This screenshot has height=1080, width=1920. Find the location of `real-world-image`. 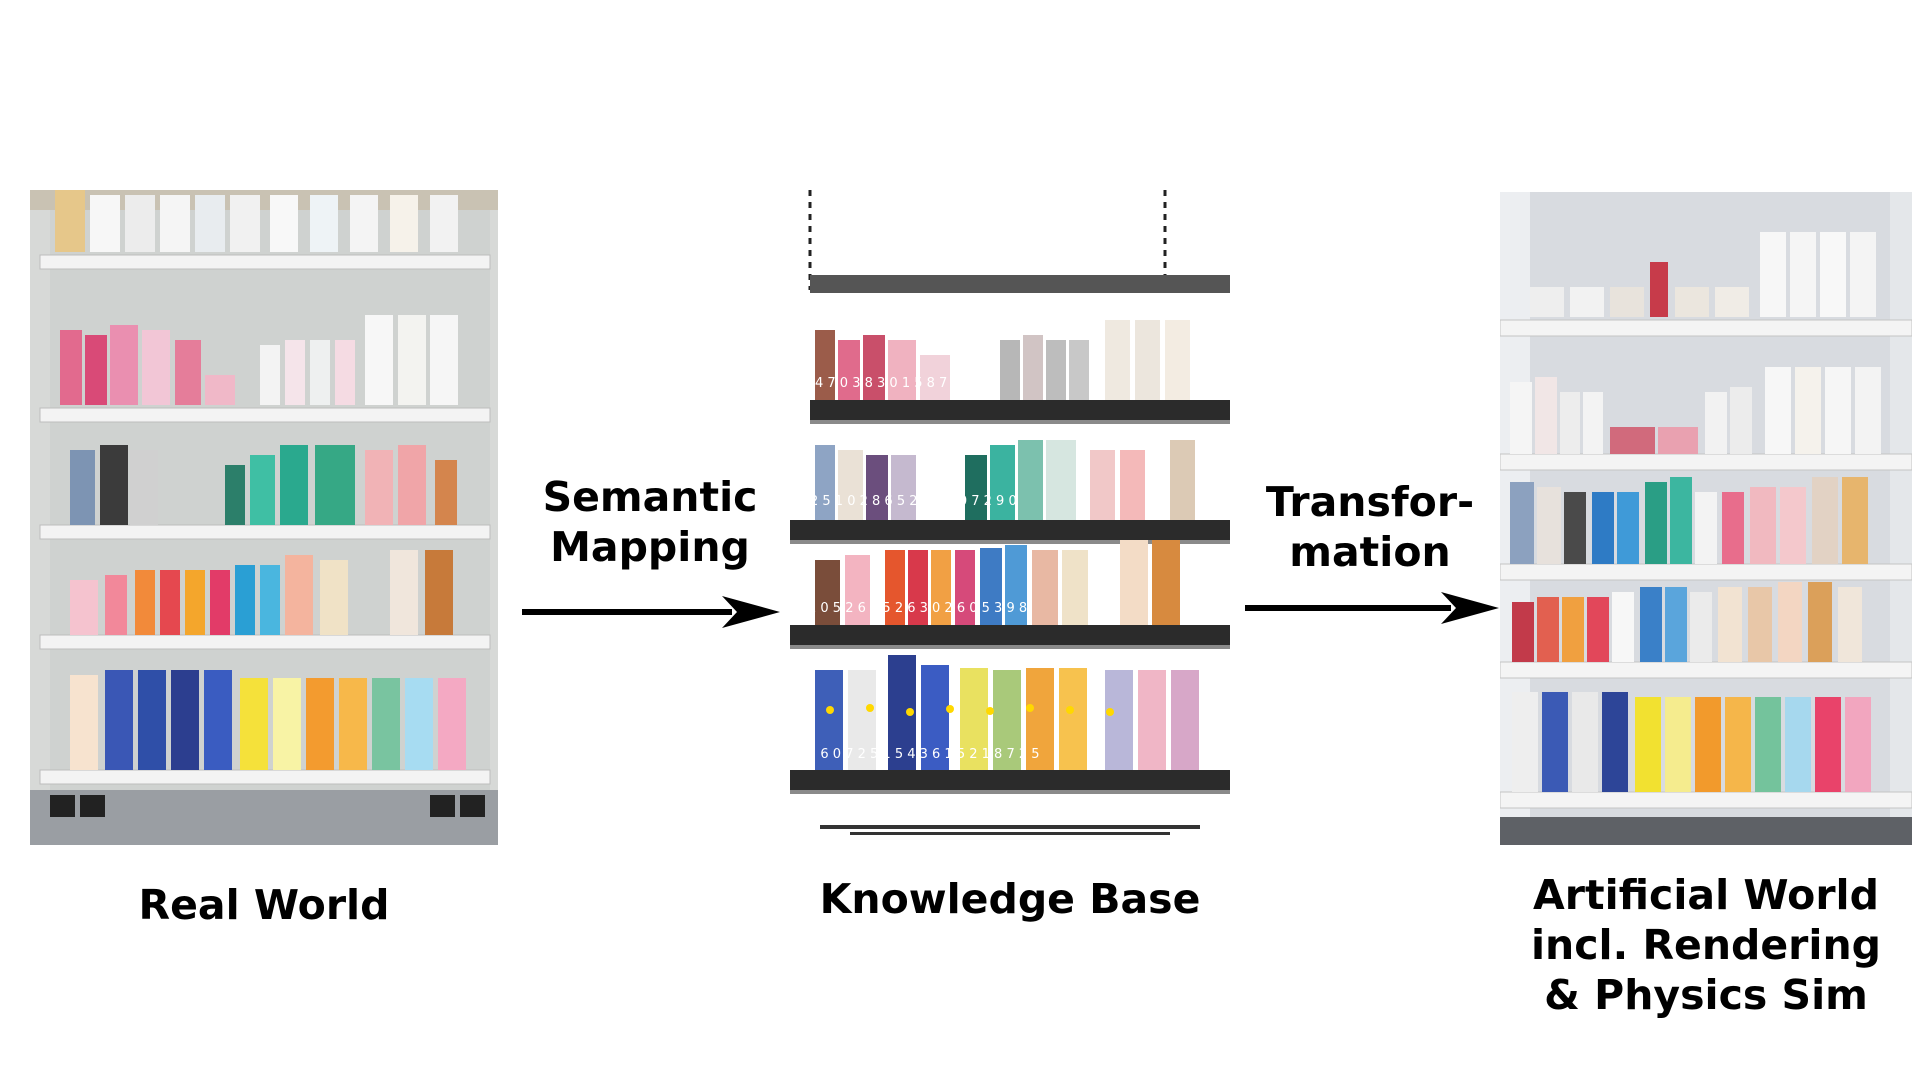

real-world-image is located at coordinates (264, 517).